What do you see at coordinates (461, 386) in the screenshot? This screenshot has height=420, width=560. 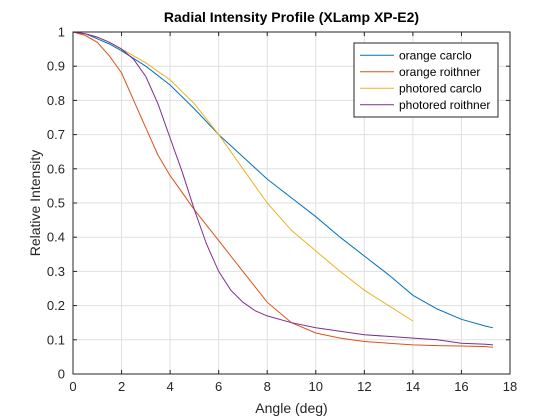 I see `x-tick-label: 16` at bounding box center [461, 386].